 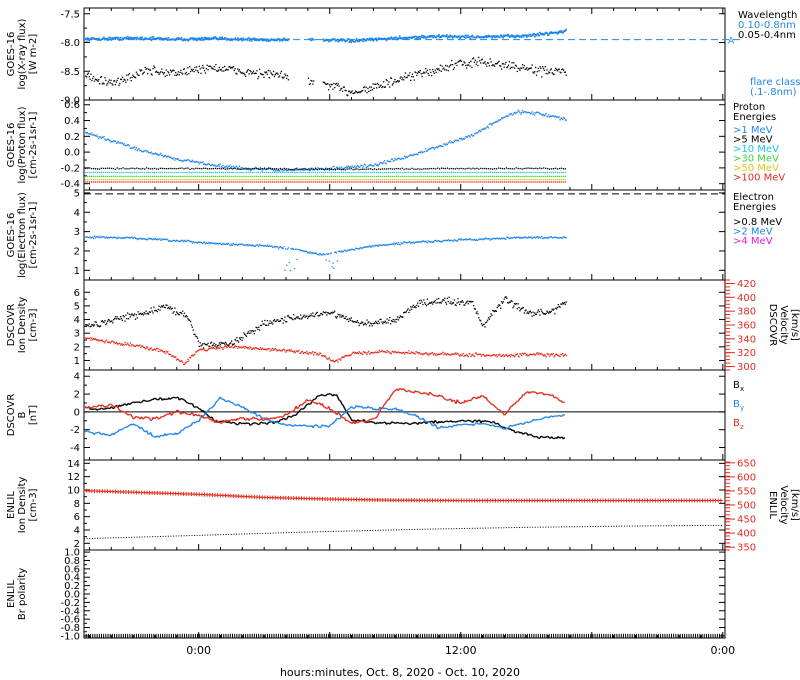 What do you see at coordinates (326, 36) in the screenshot?
I see `series-0-10-0-8nm` at bounding box center [326, 36].